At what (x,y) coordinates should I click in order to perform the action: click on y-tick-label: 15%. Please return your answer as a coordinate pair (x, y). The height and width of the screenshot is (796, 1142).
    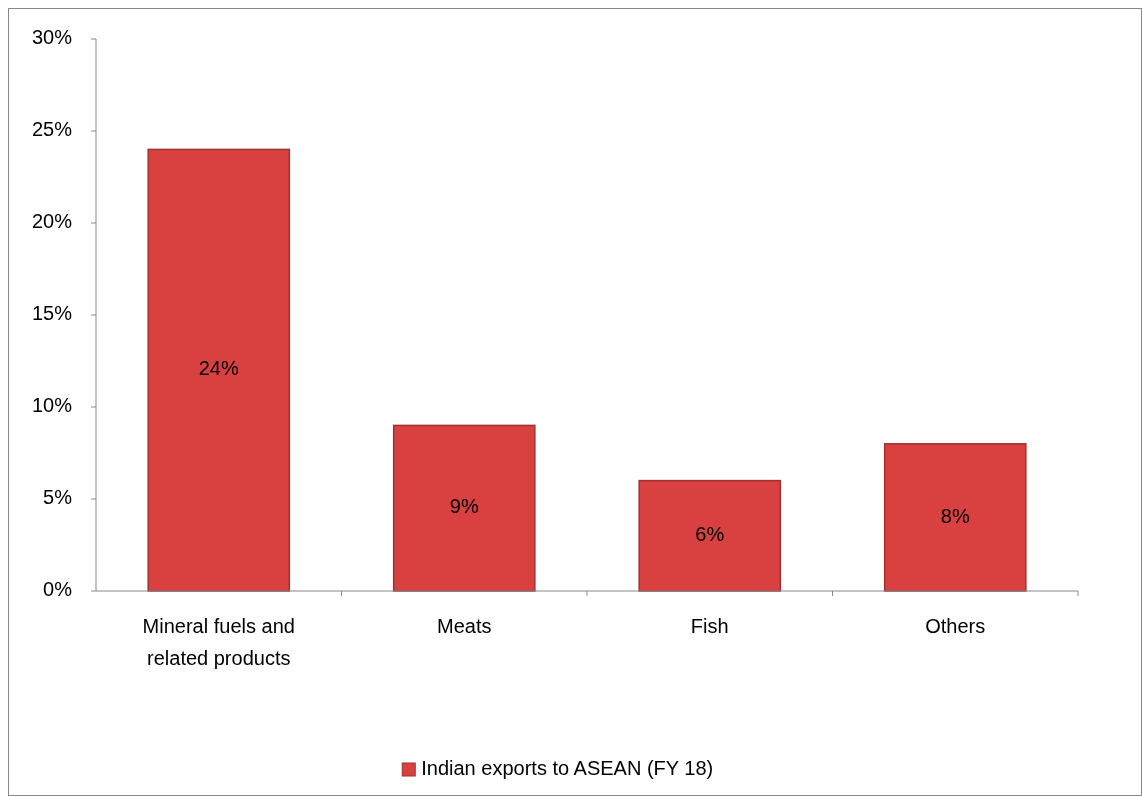
    Looking at the image, I should click on (52, 313).